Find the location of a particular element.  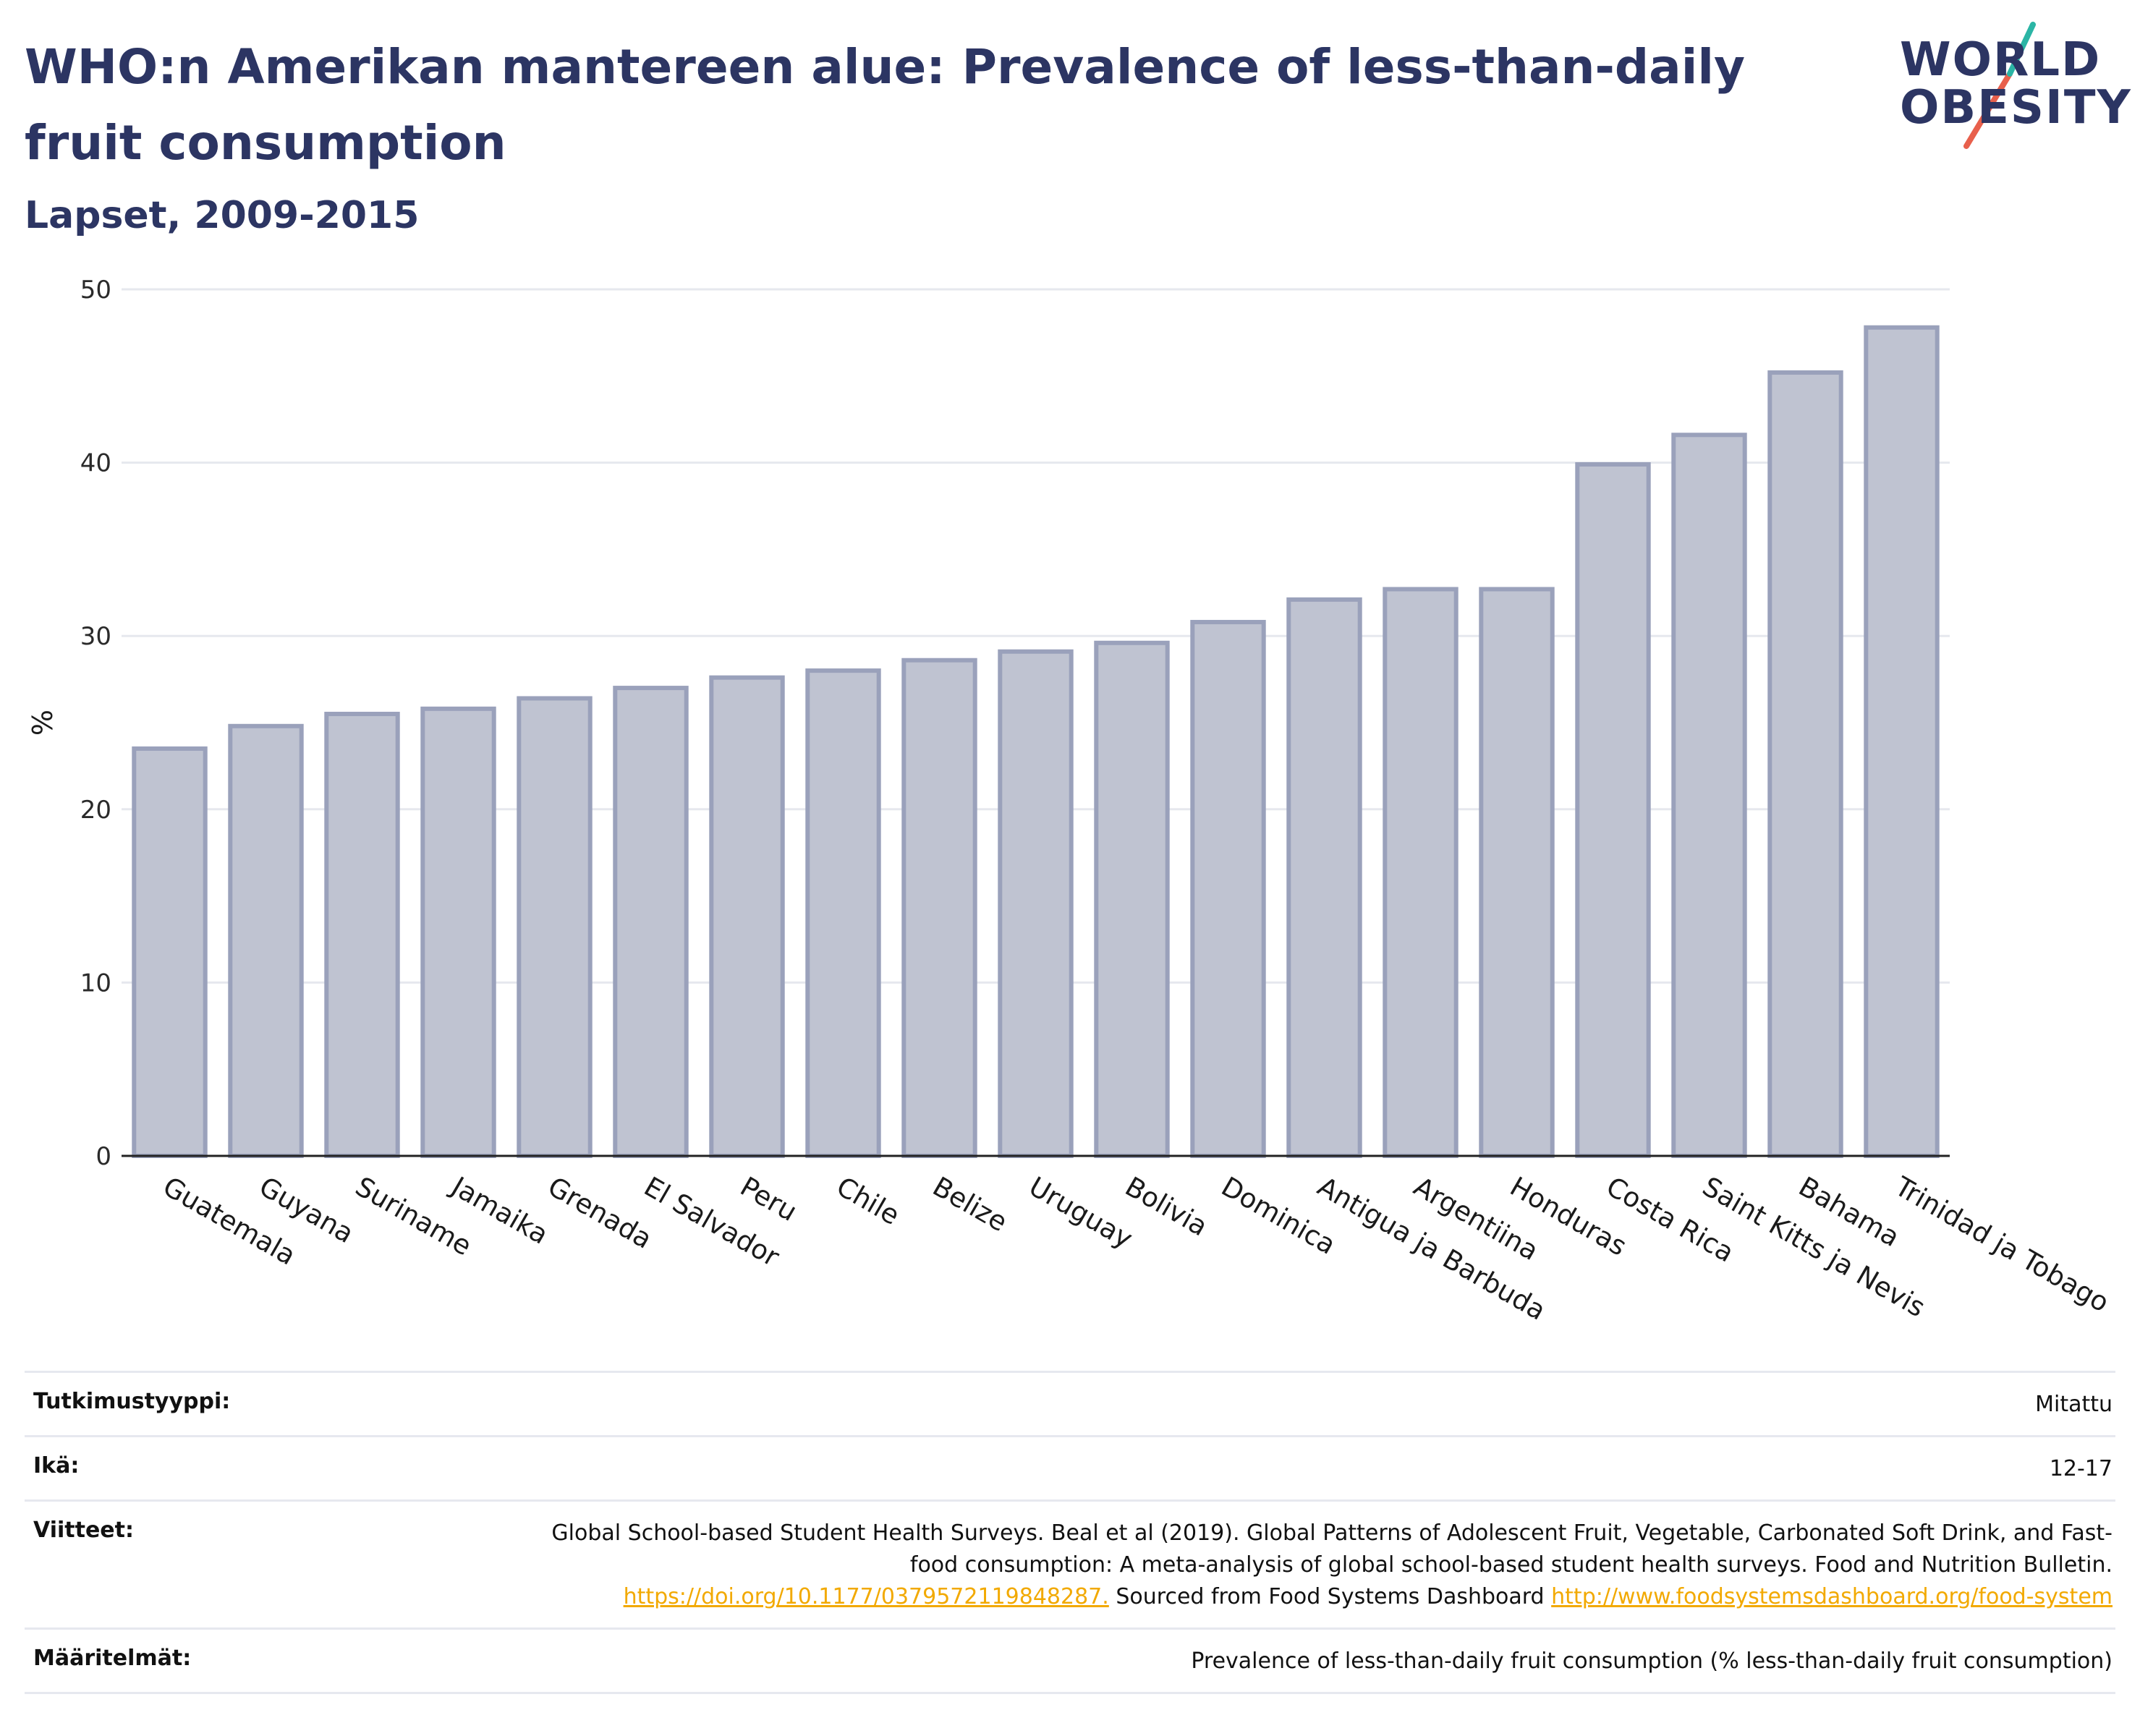

x-tick-label: Peru is located at coordinates (768, 1199).